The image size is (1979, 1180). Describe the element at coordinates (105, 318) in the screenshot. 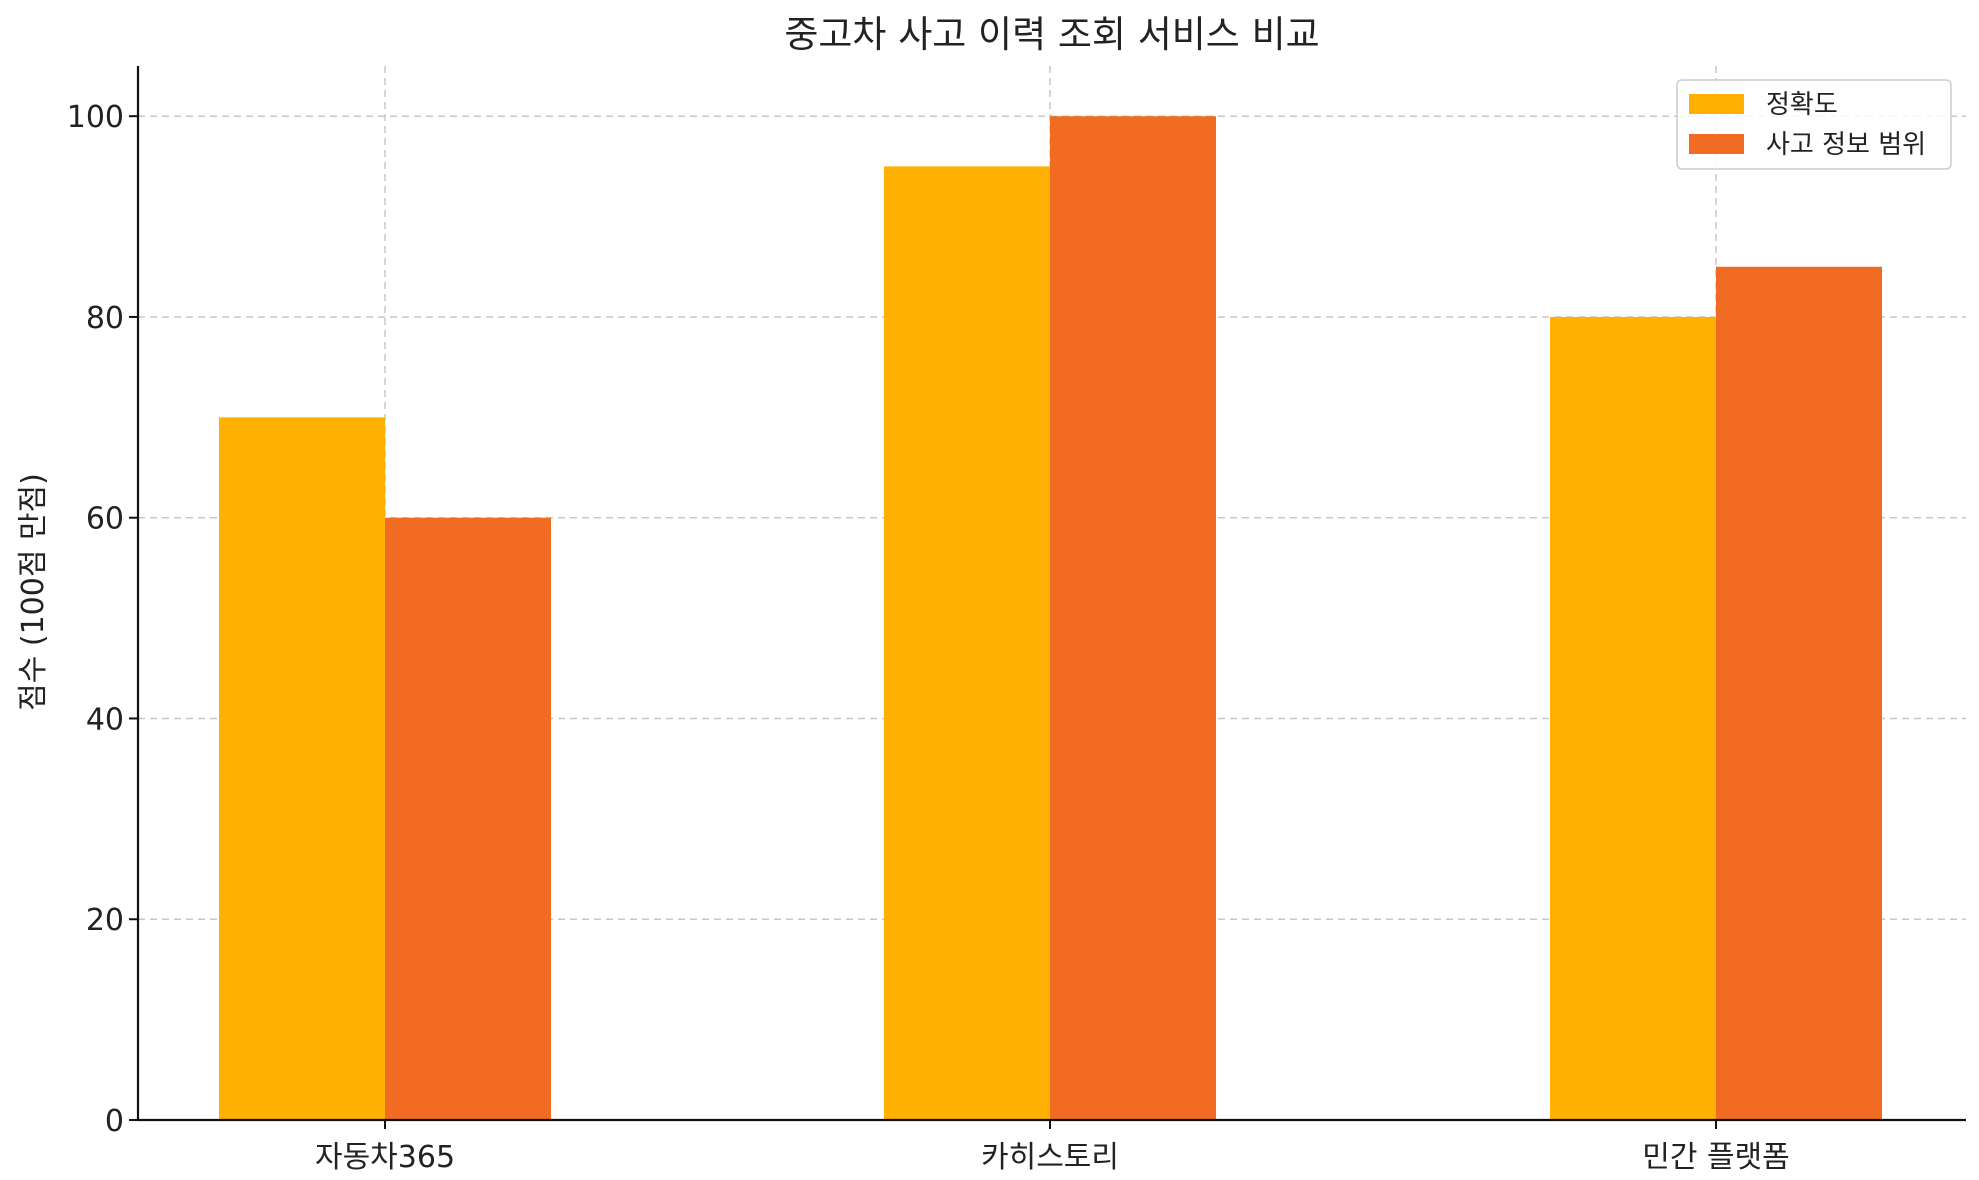

I see `y-tick-label: 80` at that location.